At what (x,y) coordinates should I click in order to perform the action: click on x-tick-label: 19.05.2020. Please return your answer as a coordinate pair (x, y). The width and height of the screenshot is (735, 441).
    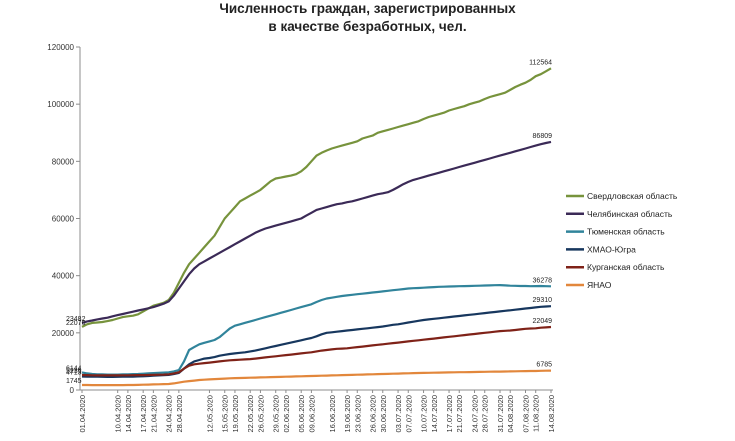
    Looking at the image, I should click on (235, 414).